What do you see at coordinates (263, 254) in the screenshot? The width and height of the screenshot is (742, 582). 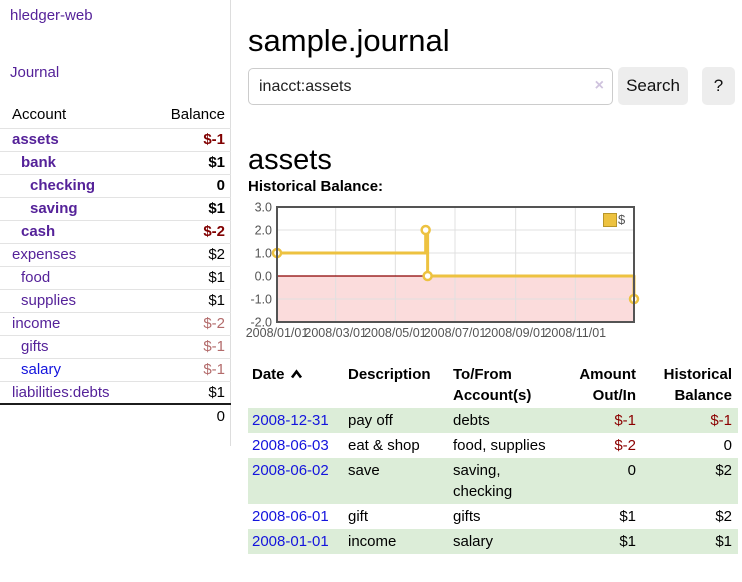 I see `y-tick-label: 1.0` at bounding box center [263, 254].